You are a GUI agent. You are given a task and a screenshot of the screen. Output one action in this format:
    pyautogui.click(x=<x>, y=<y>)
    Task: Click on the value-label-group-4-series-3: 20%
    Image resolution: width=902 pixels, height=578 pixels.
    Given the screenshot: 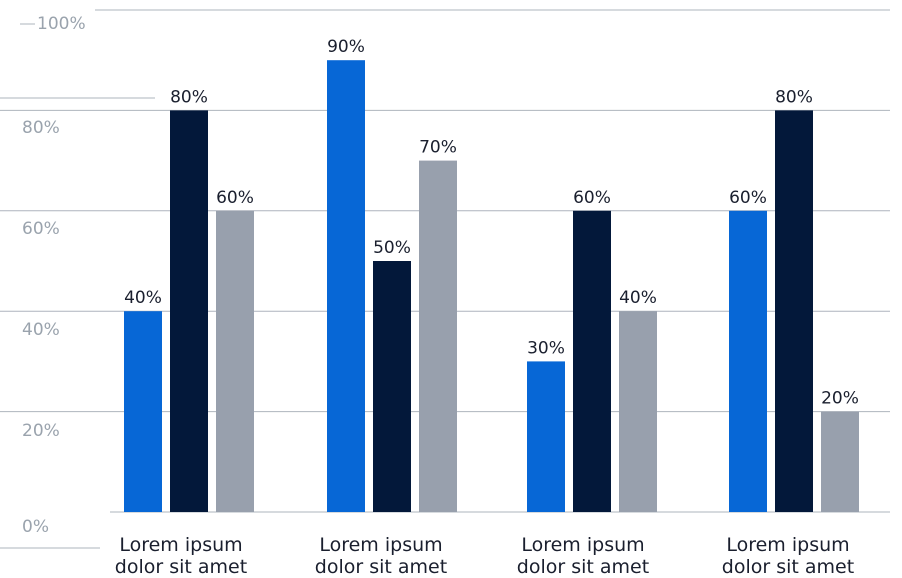 What is the action you would take?
    pyautogui.click(x=840, y=399)
    